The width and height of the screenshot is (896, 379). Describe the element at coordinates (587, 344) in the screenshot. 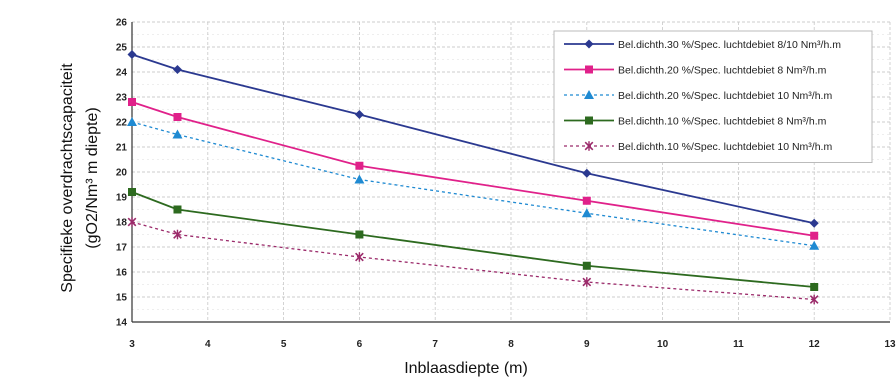

I see `x-tick-label: 9` at that location.